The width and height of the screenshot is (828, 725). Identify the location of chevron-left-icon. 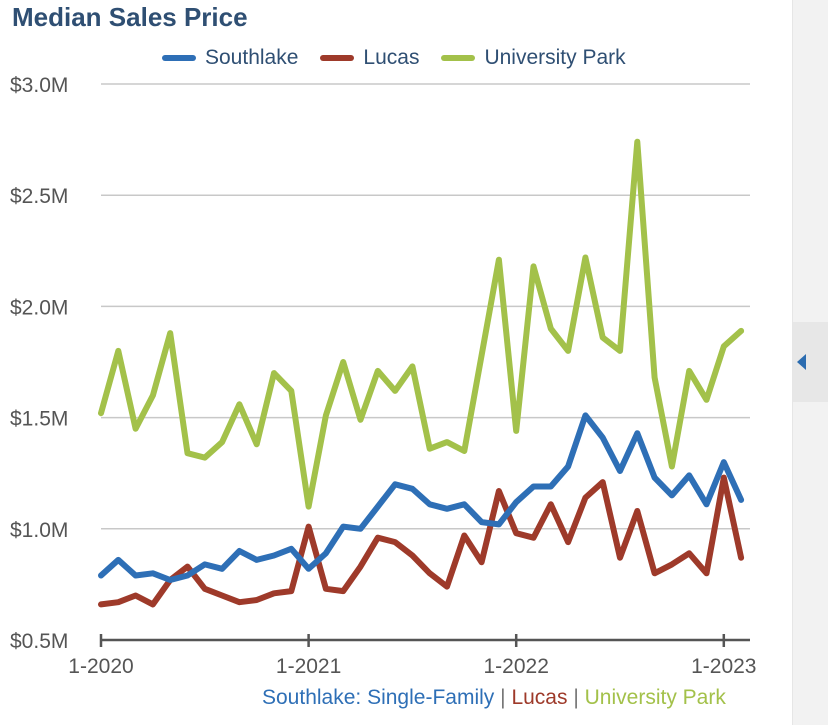
(801, 362).